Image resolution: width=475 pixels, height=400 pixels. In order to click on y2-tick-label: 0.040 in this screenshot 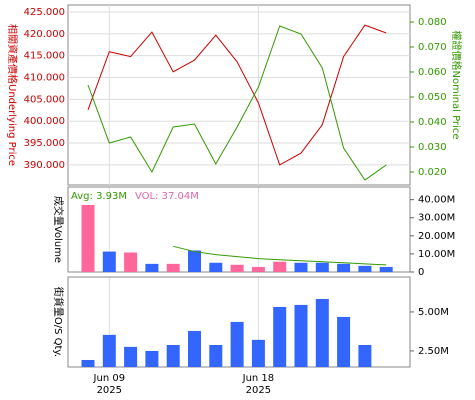, I will do `click(432, 122)`.